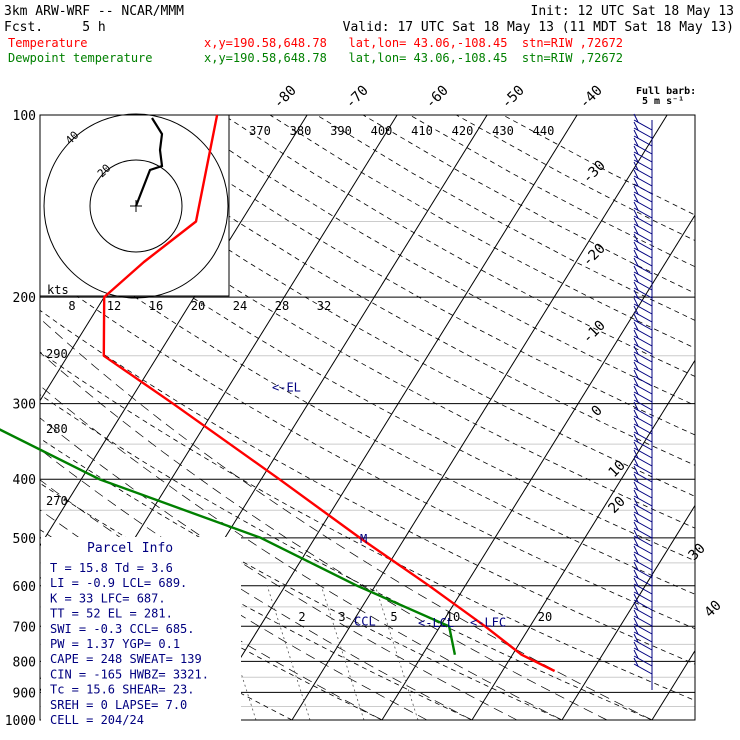 The height and width of the screenshot is (740, 740). What do you see at coordinates (55, 27) in the screenshot?
I see `forecast-hour-label: Fcst. 5 h` at bounding box center [55, 27].